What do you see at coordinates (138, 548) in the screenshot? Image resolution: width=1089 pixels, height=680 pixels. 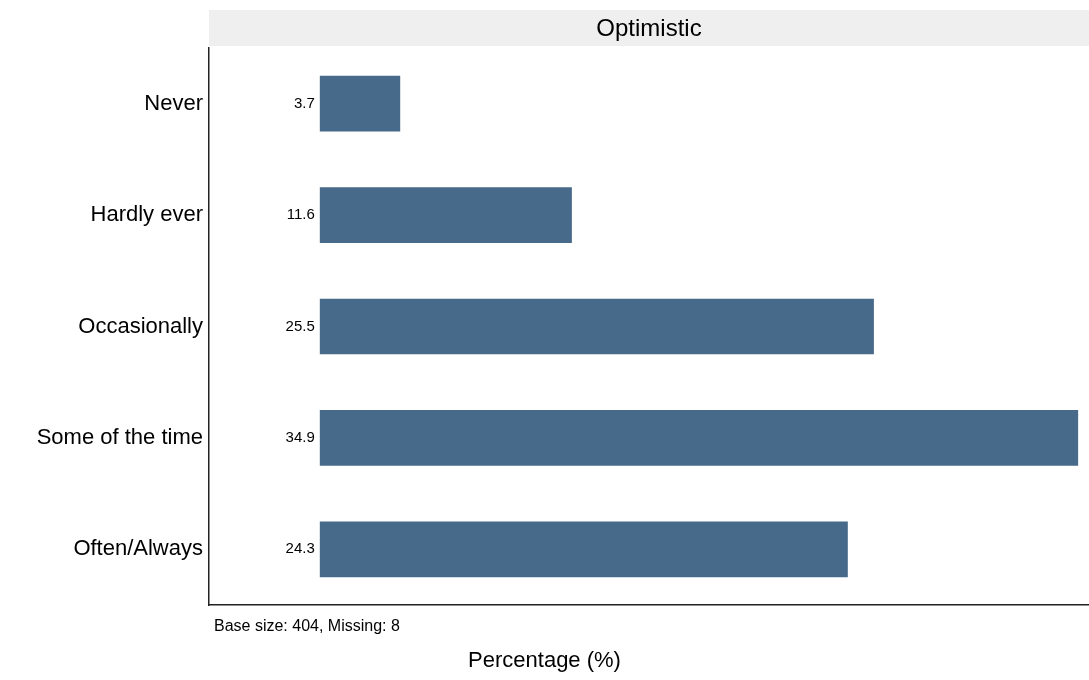 I see `y-tick-label: Often/Always` at bounding box center [138, 548].